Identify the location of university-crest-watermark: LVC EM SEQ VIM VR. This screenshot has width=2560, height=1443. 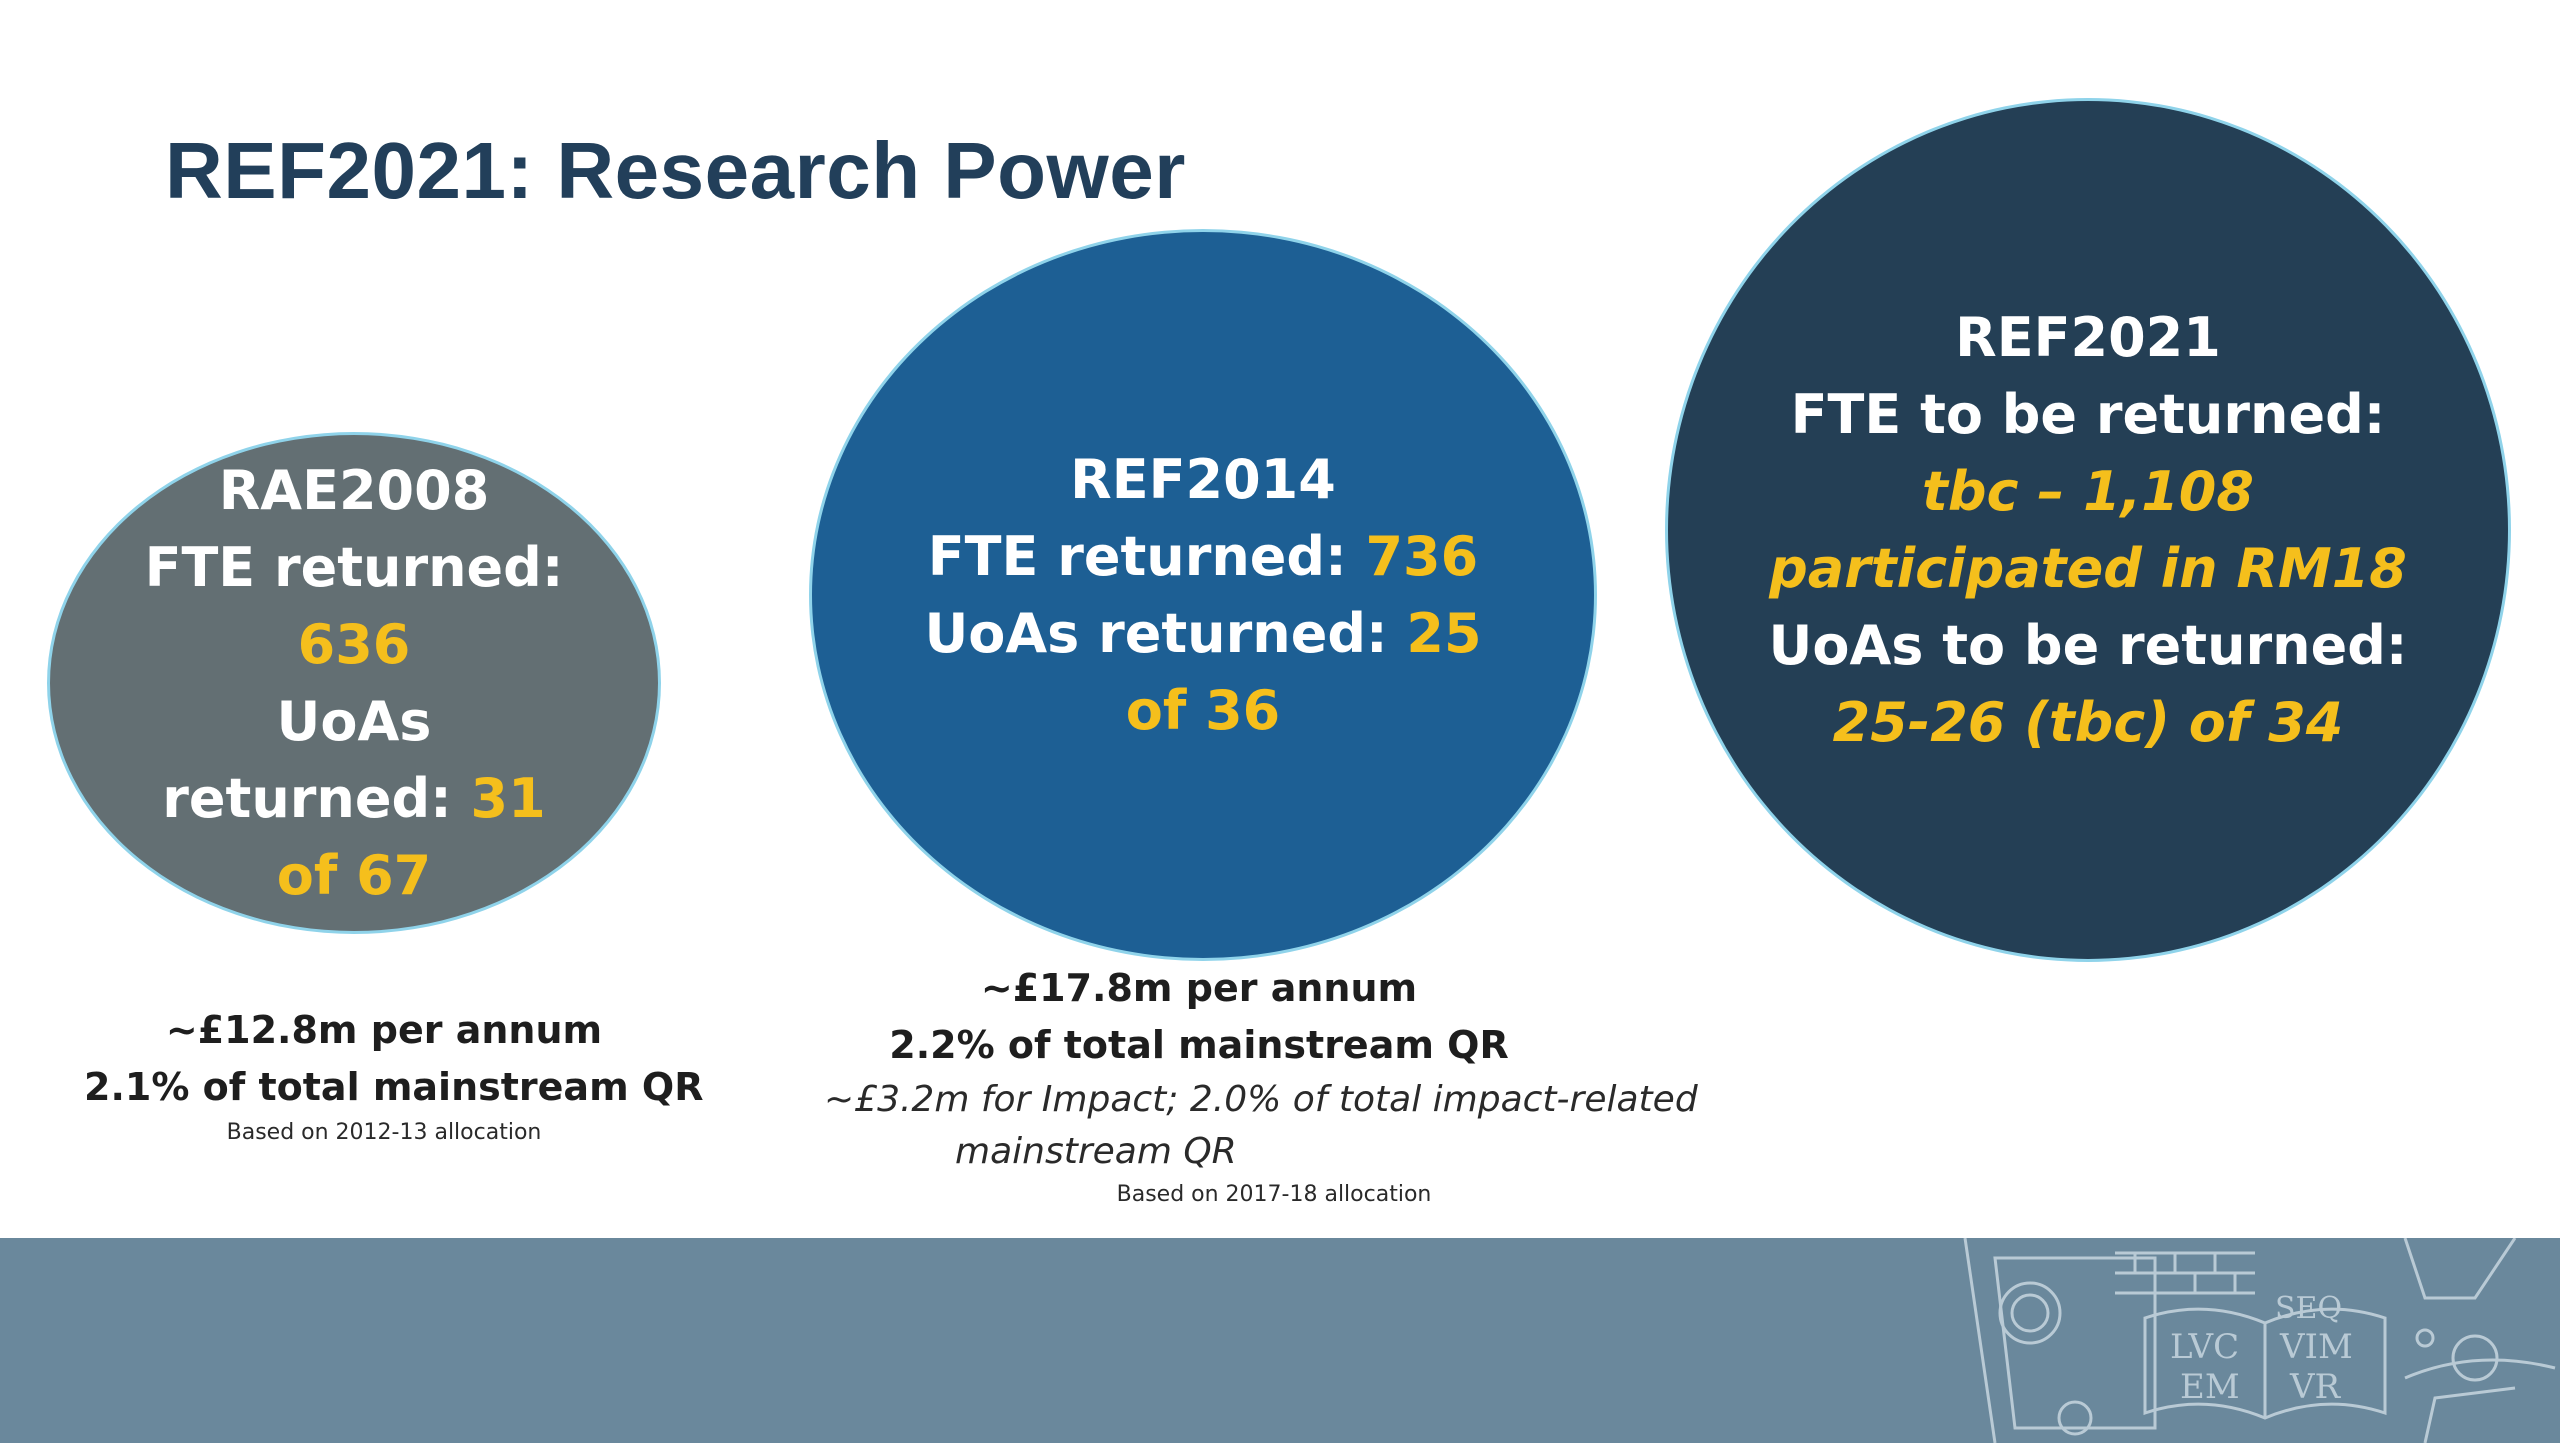
(2259, 1340).